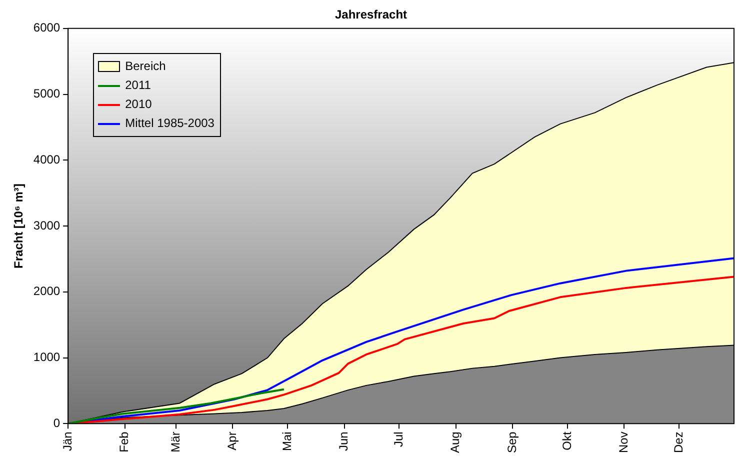 This screenshot has width=750, height=464. I want to click on chart-title: Jahresfracht, so click(371, 15).